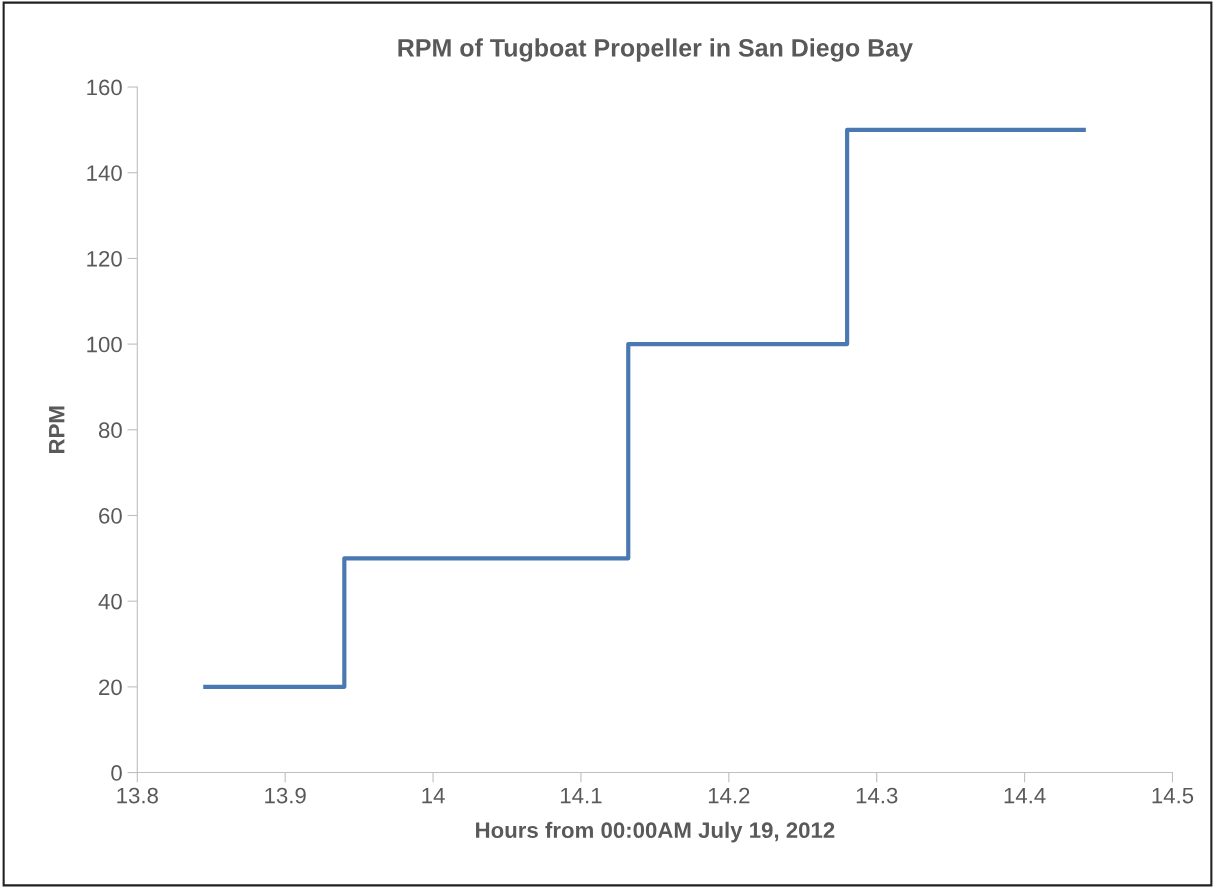 The height and width of the screenshot is (888, 1215). I want to click on x-tick-label: 13.8, so click(137, 795).